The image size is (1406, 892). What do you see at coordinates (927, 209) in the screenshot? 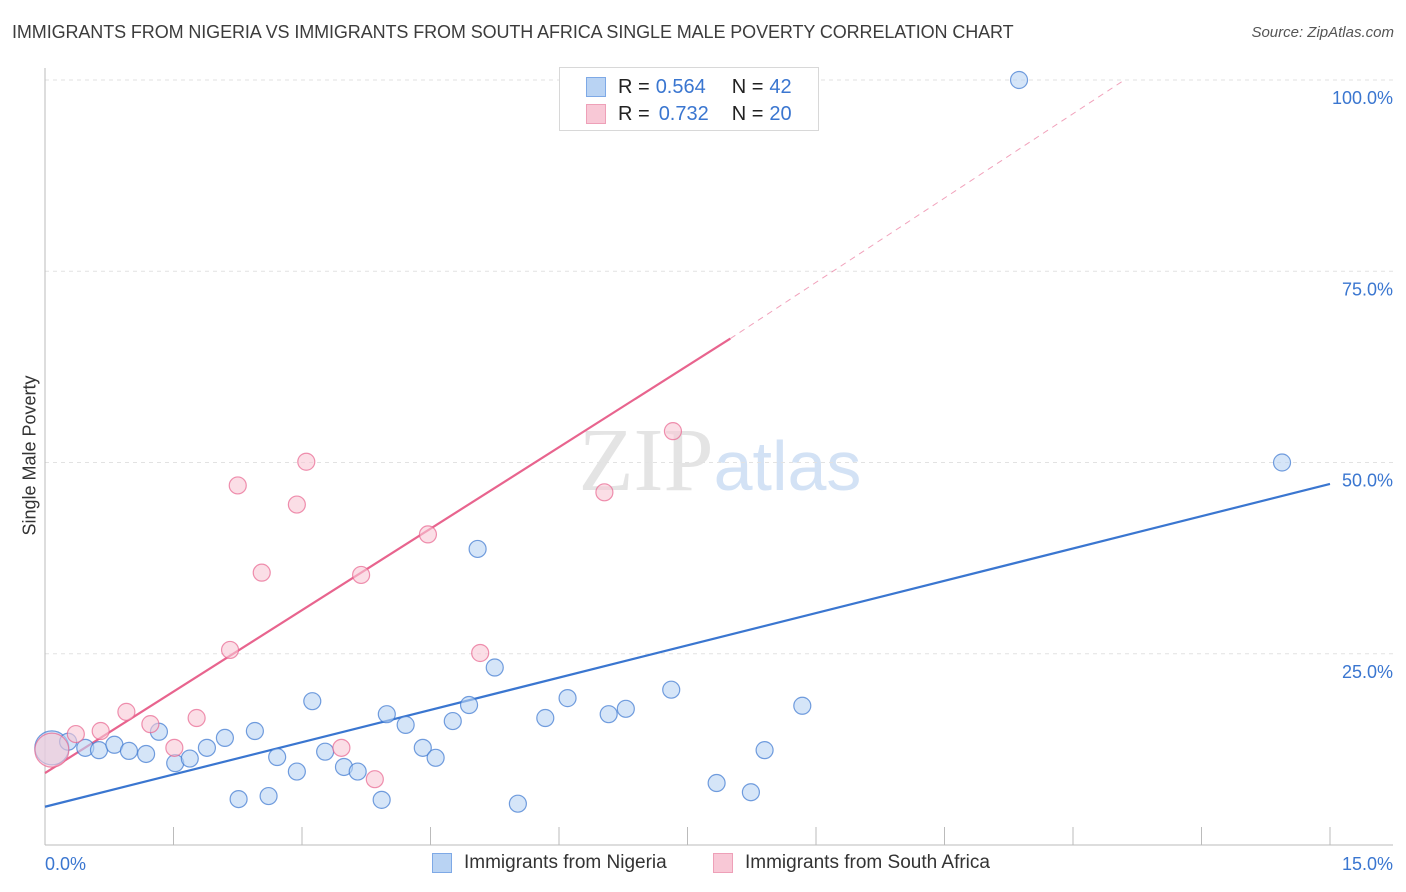
I see `trend-extension` at bounding box center [927, 209].